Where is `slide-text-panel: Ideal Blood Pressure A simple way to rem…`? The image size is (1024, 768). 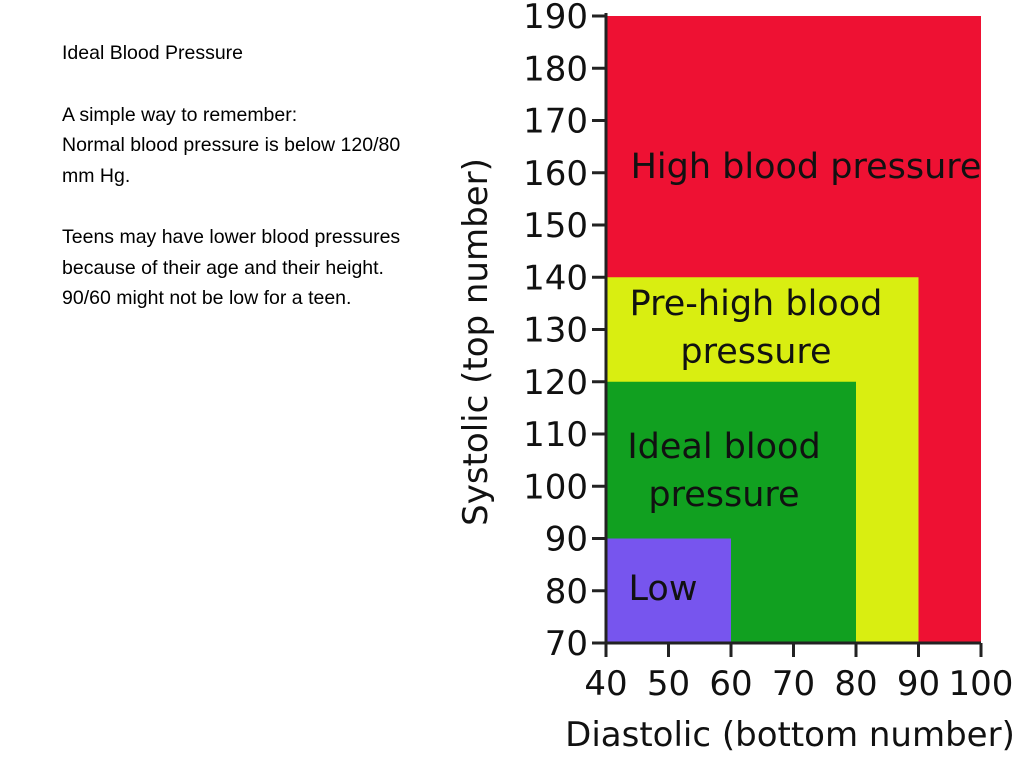
slide-text-panel: Ideal Blood Pressure A simple way to rem… is located at coordinates (237, 191).